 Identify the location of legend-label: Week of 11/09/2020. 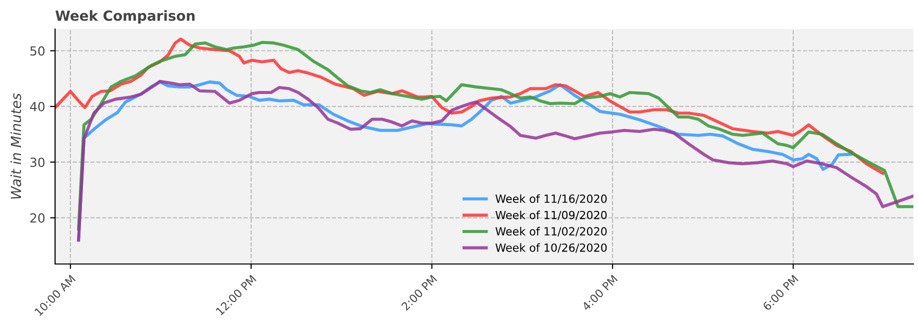
(551, 215).